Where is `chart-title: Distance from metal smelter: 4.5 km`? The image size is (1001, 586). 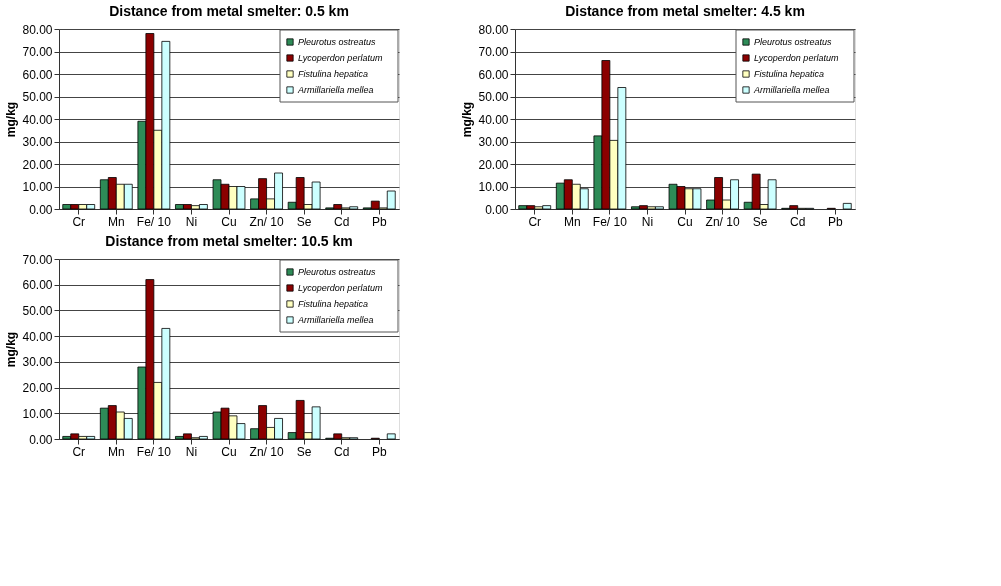 chart-title: Distance from metal smelter: 4.5 km is located at coordinates (685, 11).